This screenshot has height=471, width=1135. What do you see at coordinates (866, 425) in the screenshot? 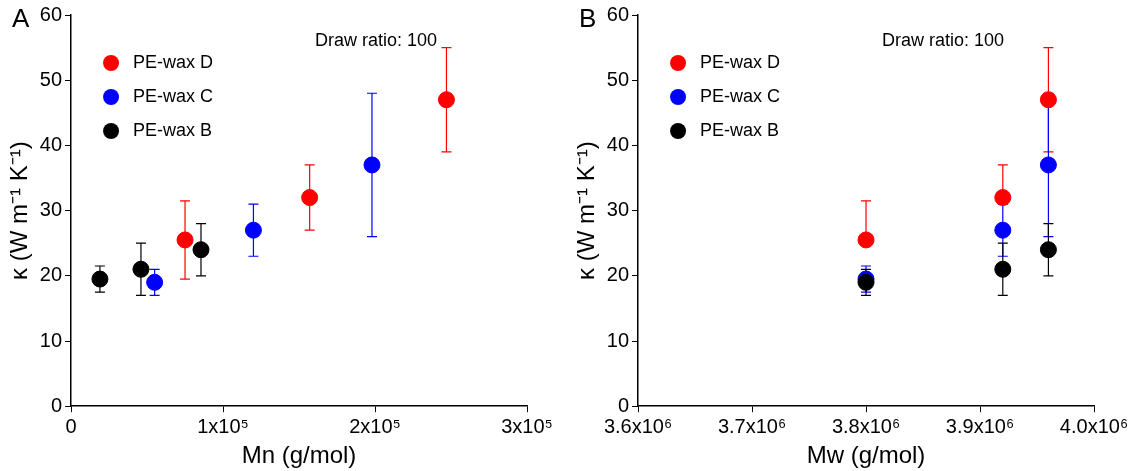
I see `x-tick-label: 3.8x10⁶` at bounding box center [866, 425].